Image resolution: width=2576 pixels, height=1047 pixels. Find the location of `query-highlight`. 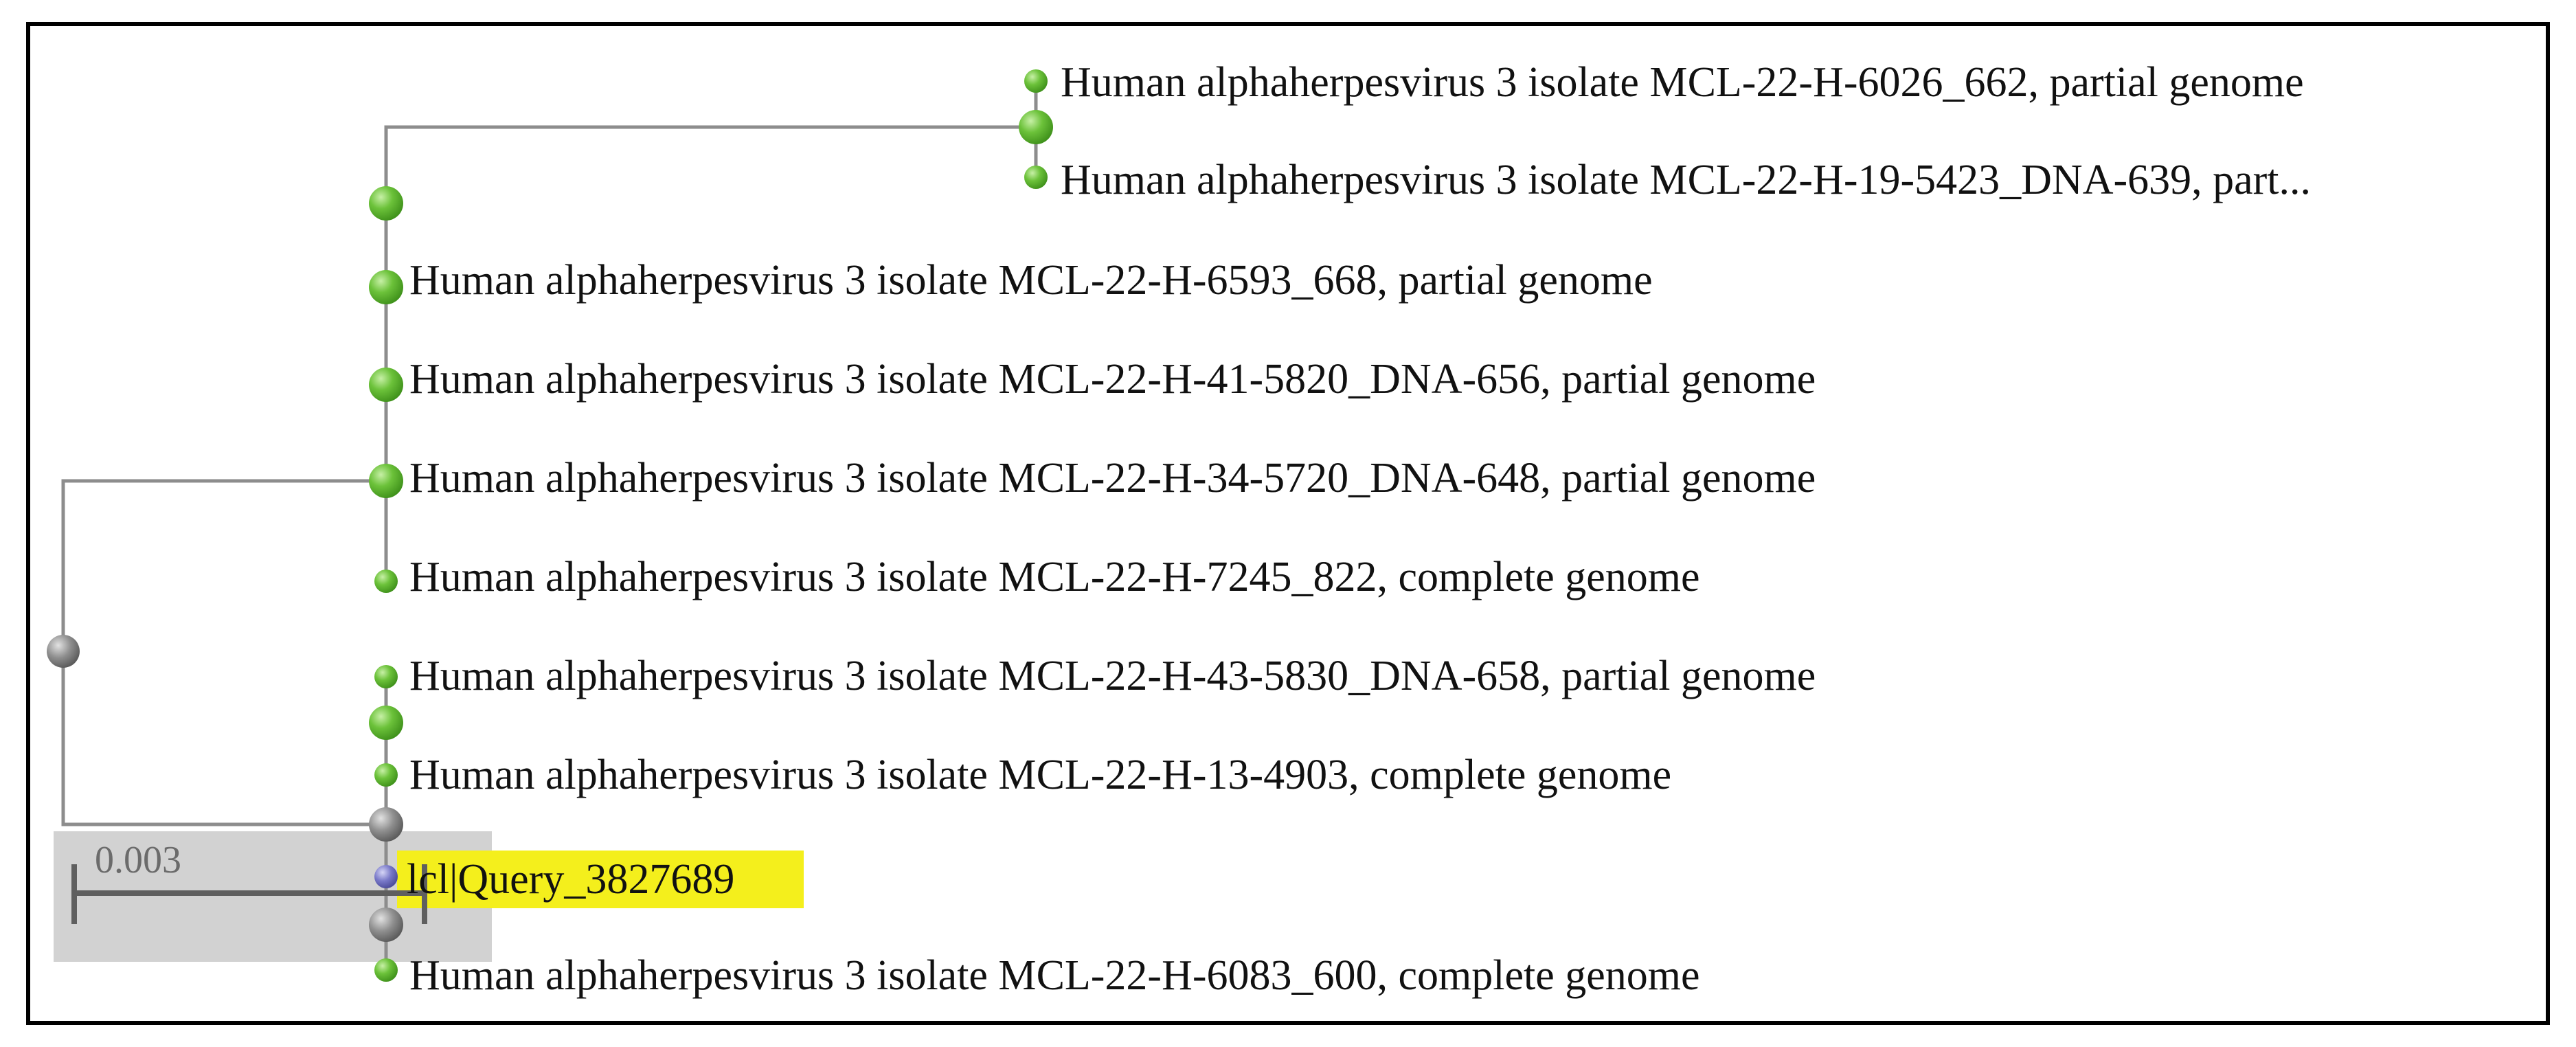

query-highlight is located at coordinates (600, 879).